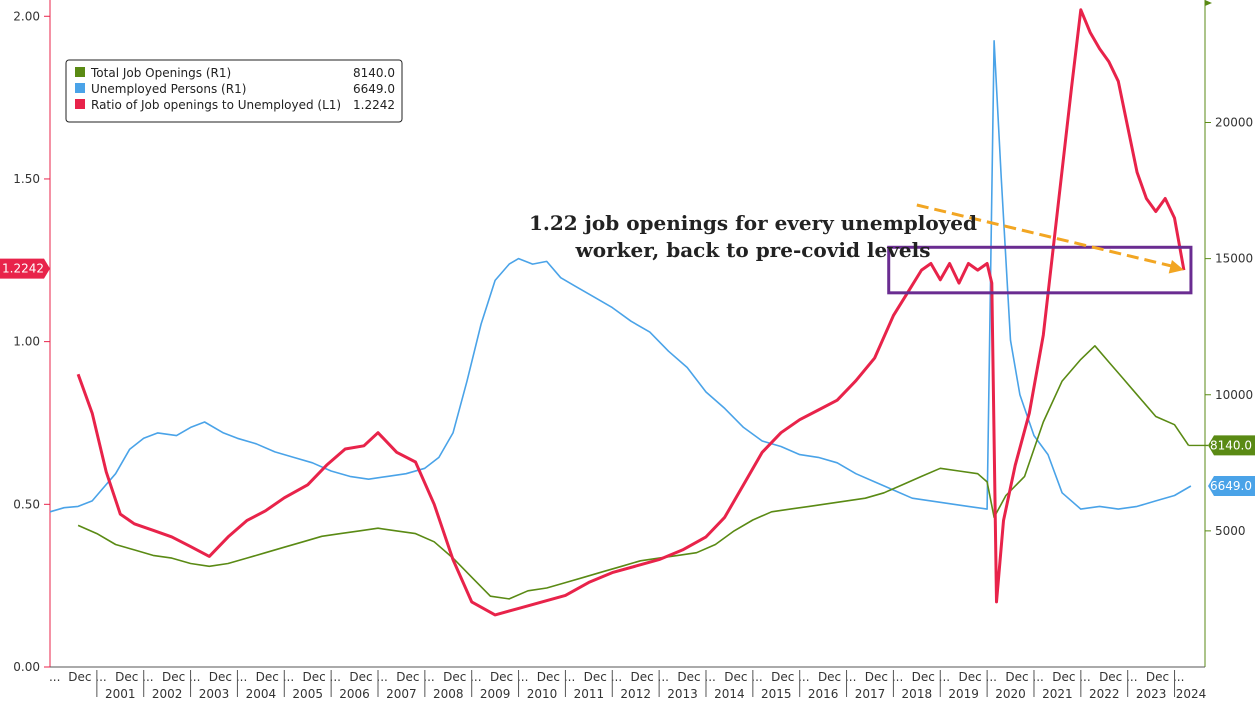  I want to click on x-axis-year-label: 2009, so click(495, 694).